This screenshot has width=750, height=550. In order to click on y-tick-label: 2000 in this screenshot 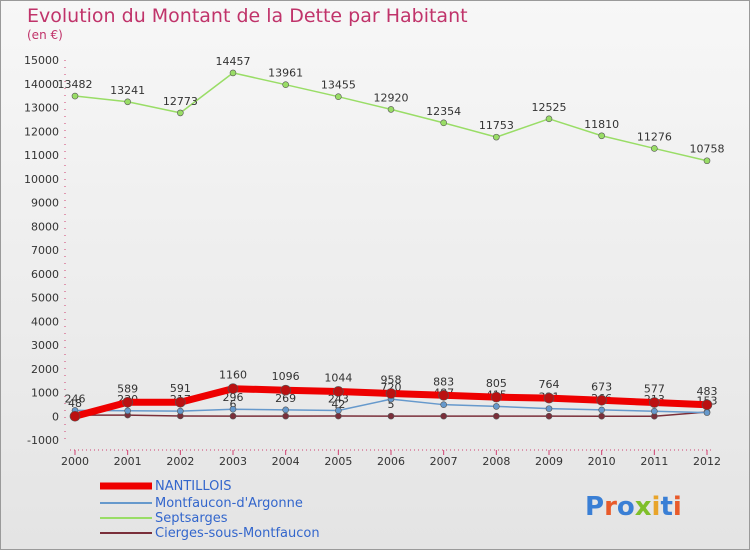, I will do `click(45, 369)`.